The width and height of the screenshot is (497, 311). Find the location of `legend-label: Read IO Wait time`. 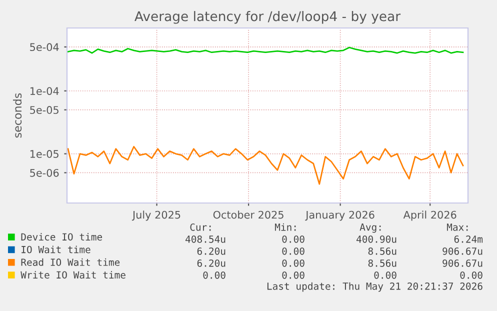

legend-label: Read IO Wait time is located at coordinates (70, 262).